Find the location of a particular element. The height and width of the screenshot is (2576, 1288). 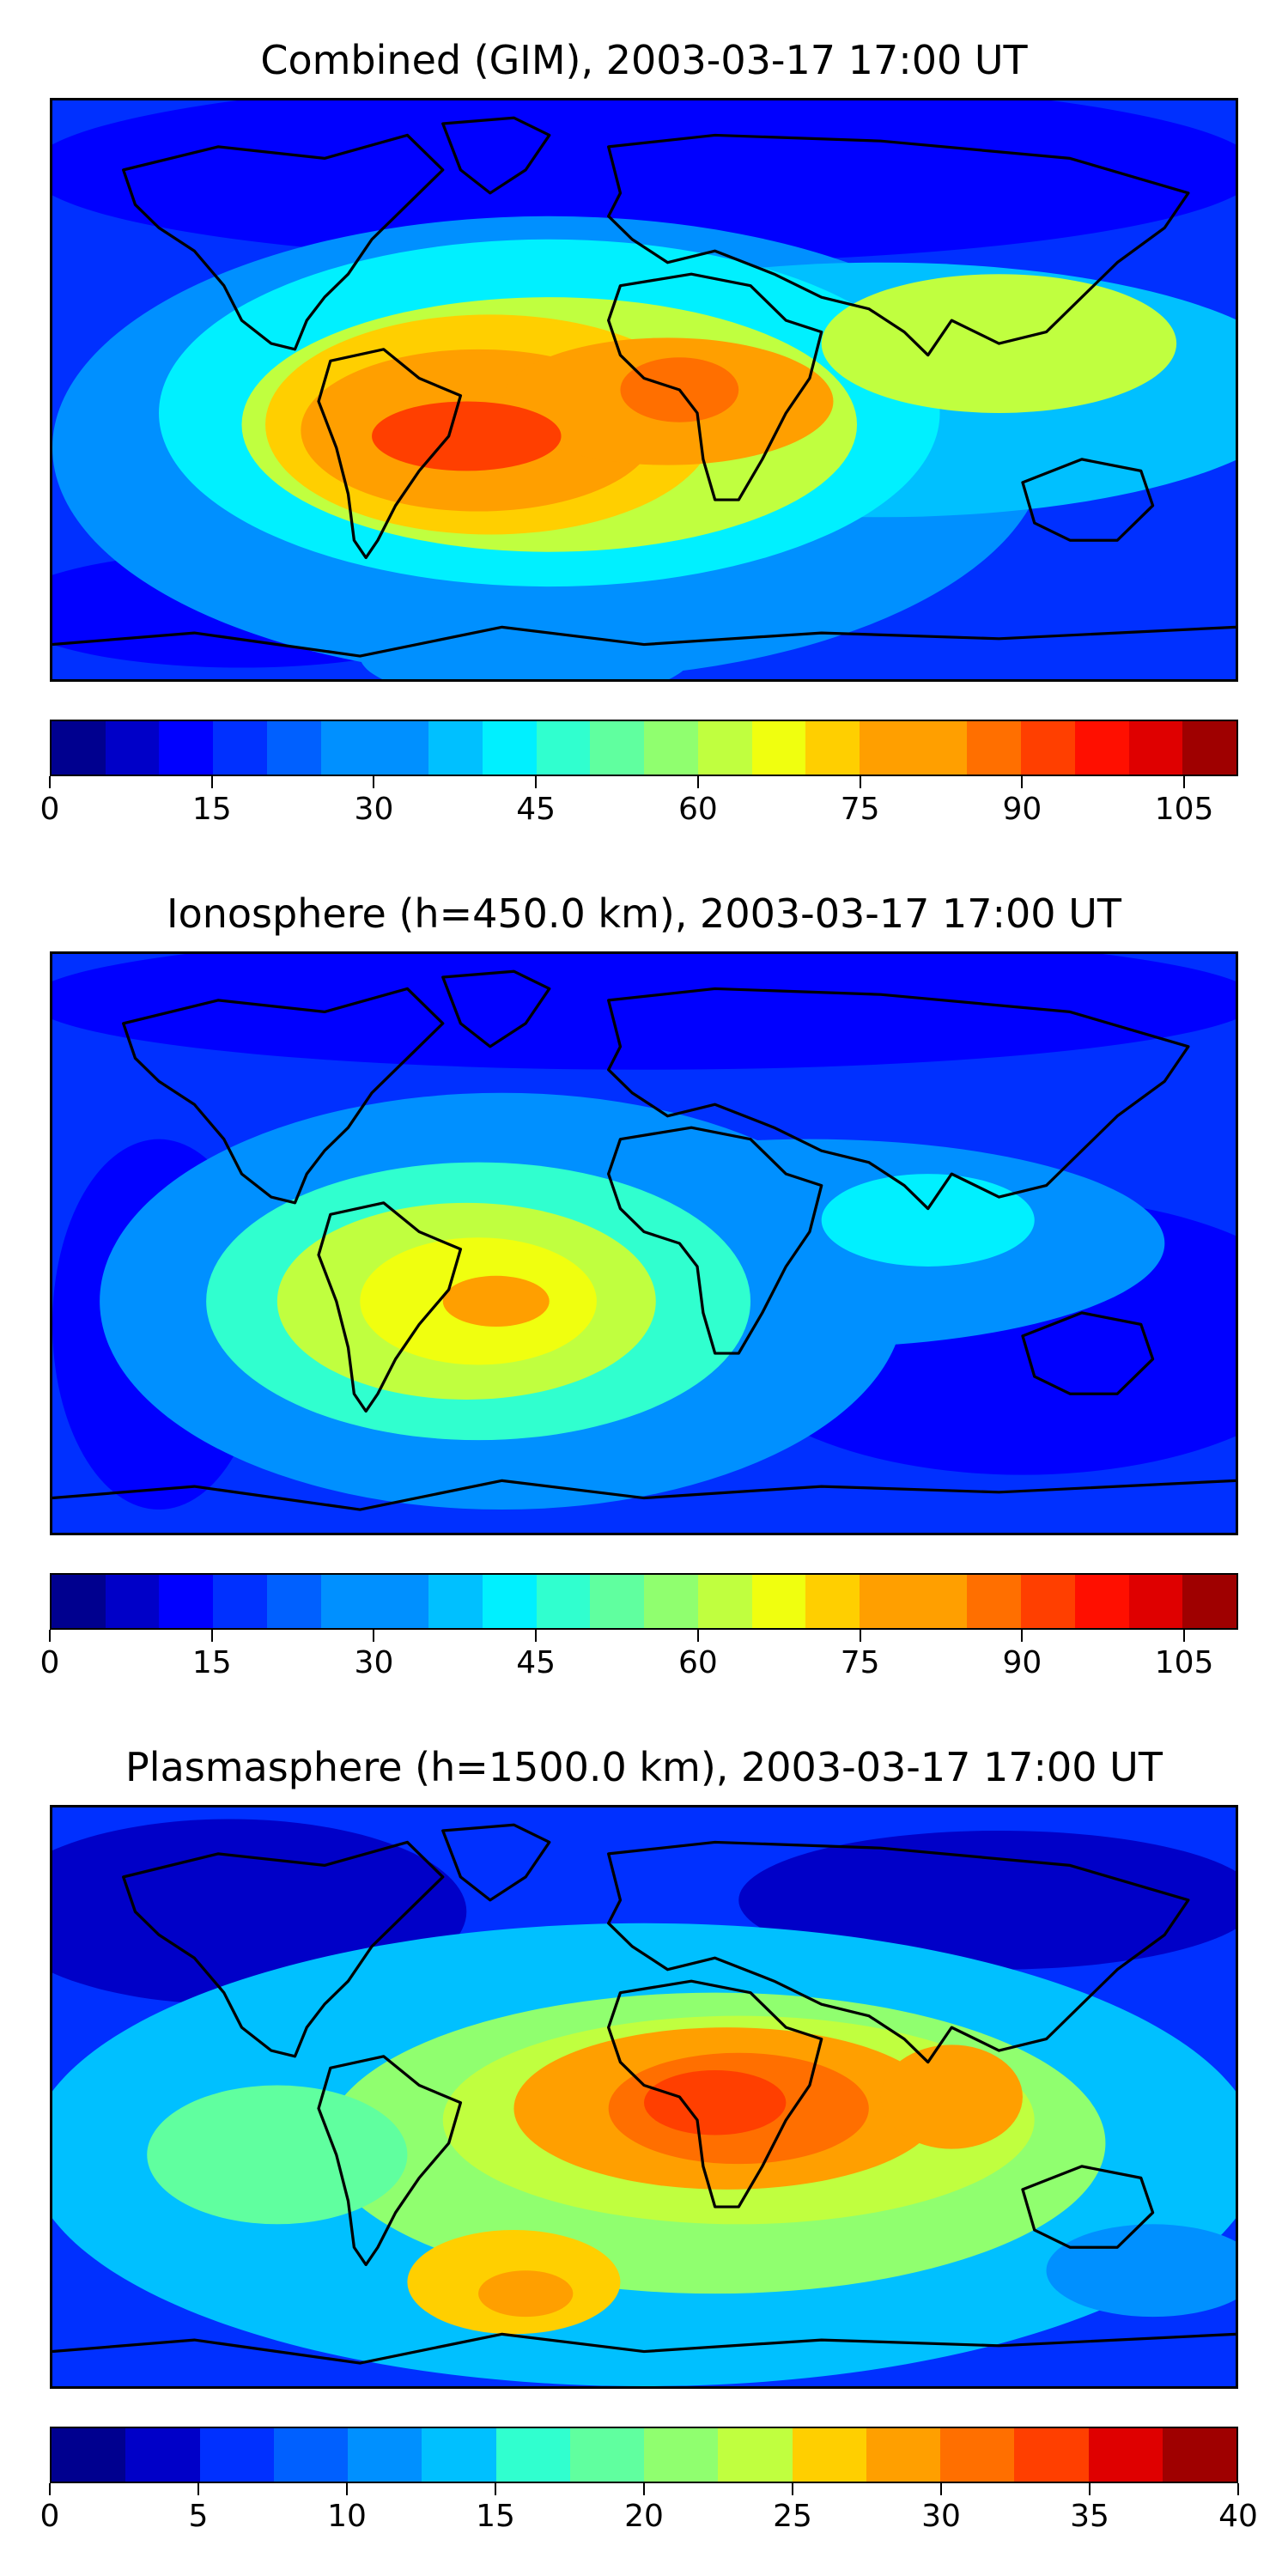

colorbar-tick-label: 25 is located at coordinates (792, 2516).